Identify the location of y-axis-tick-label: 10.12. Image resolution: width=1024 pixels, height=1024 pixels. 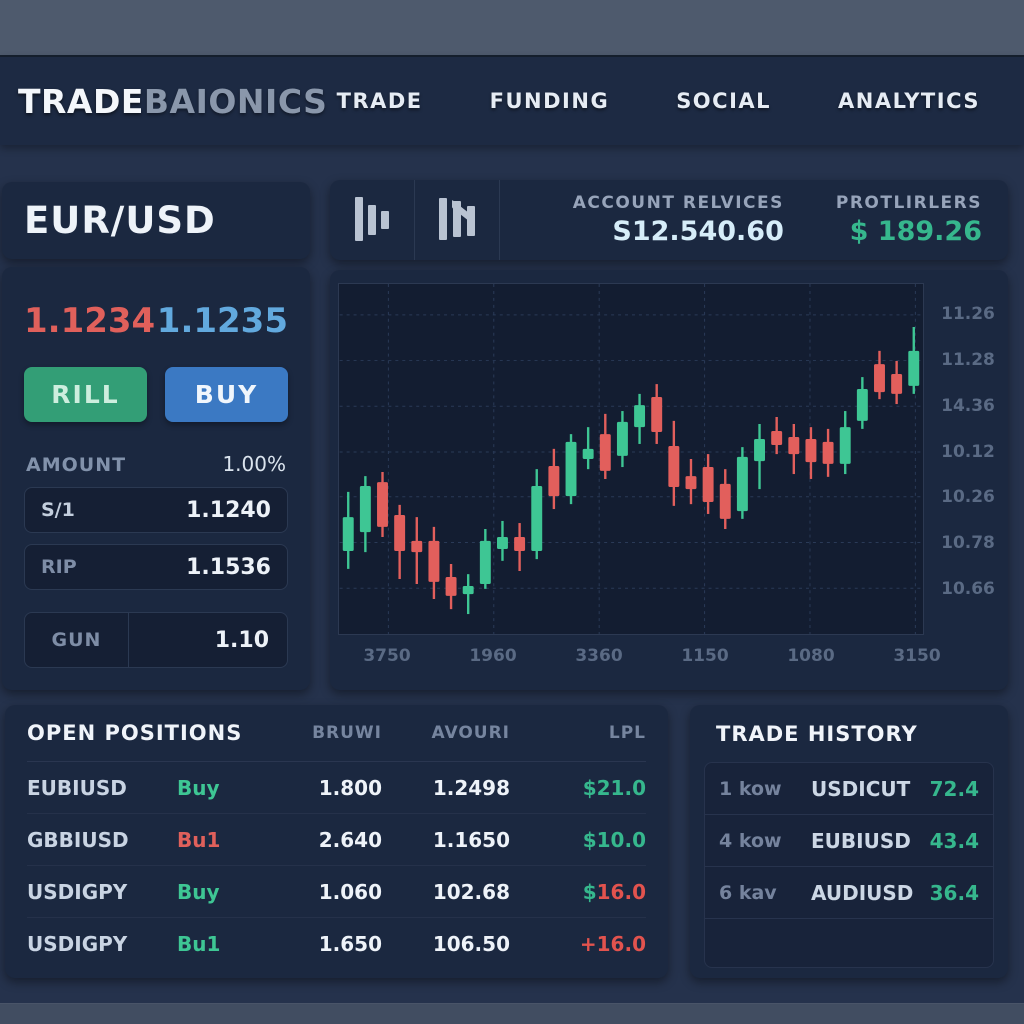
(968, 452).